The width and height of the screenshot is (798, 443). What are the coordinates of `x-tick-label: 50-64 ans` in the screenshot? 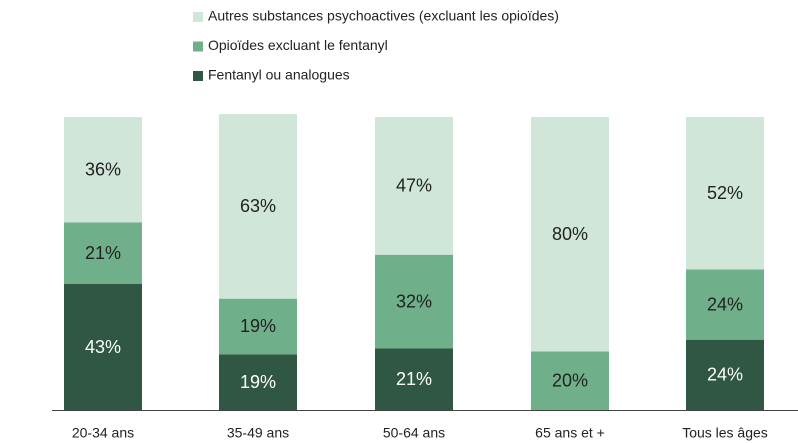 It's located at (414, 433).